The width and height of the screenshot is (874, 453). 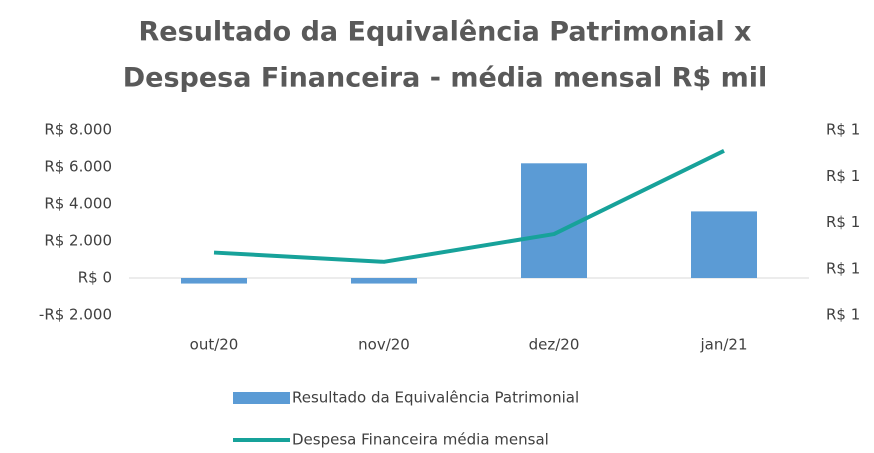 What do you see at coordinates (435, 398) in the screenshot?
I see `legend-label: Resultado da Equivalência Patrimonial` at bounding box center [435, 398].